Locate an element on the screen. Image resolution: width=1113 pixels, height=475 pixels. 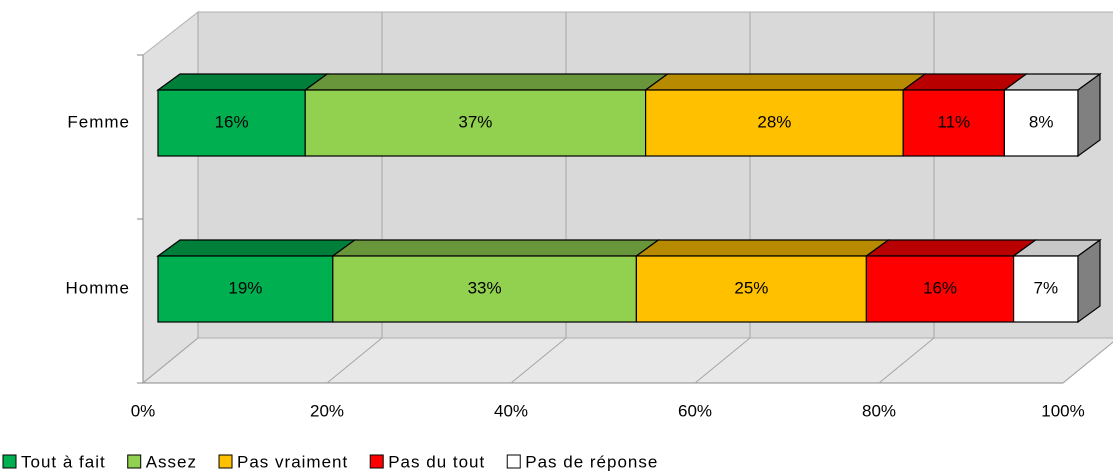
legend-label: Pas du tout is located at coordinates (436, 461).